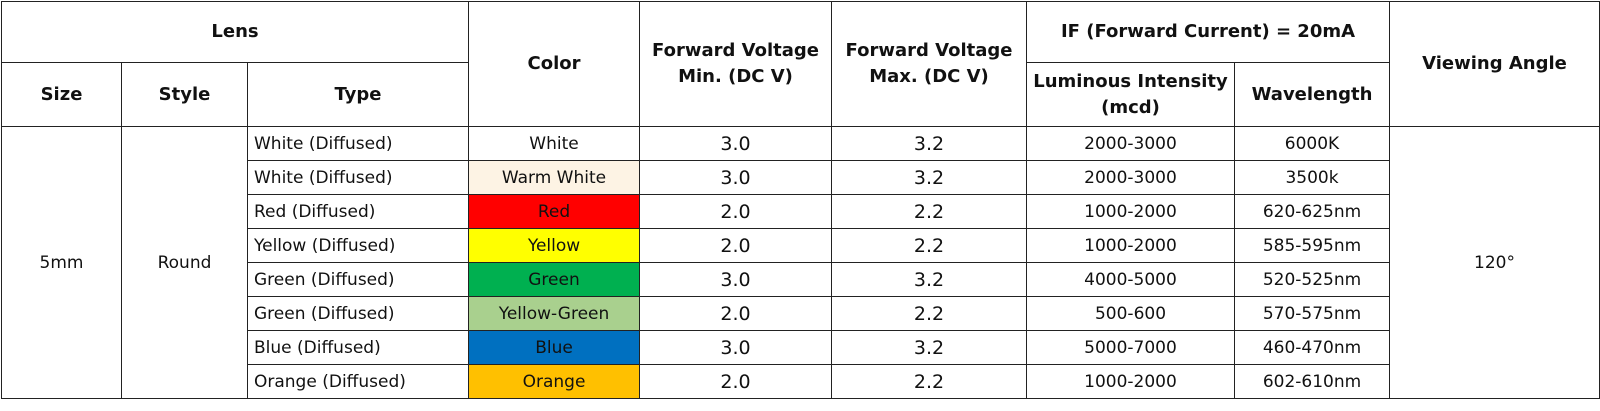 The image size is (1600, 411). Describe the element at coordinates (61, 94) in the screenshot. I see `header-cell: Size` at that location.